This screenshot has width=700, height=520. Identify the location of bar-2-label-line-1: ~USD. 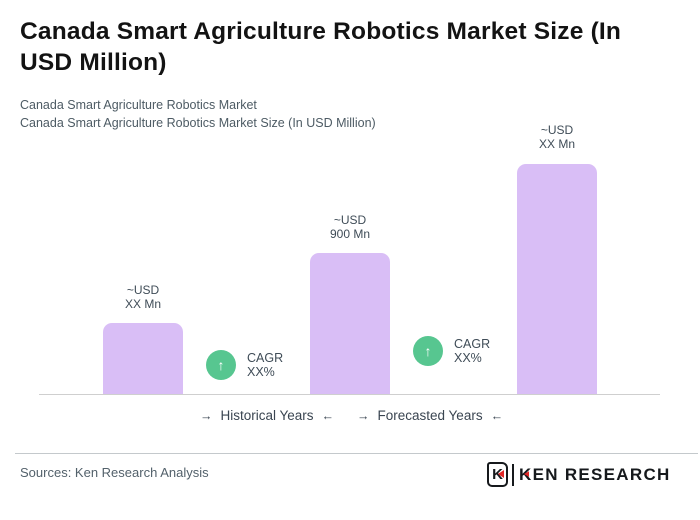
(350, 220).